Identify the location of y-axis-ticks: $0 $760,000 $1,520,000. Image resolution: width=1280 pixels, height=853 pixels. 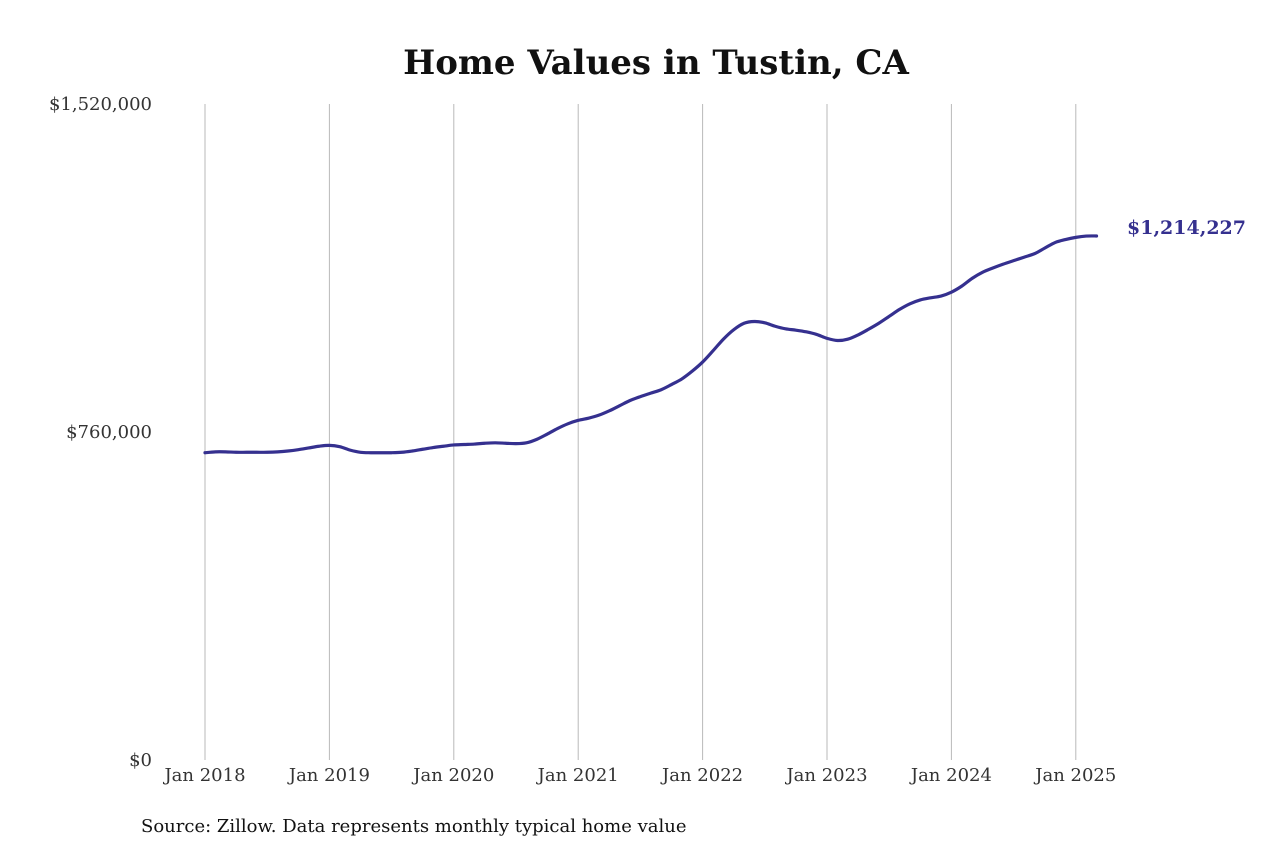
(100, 432).